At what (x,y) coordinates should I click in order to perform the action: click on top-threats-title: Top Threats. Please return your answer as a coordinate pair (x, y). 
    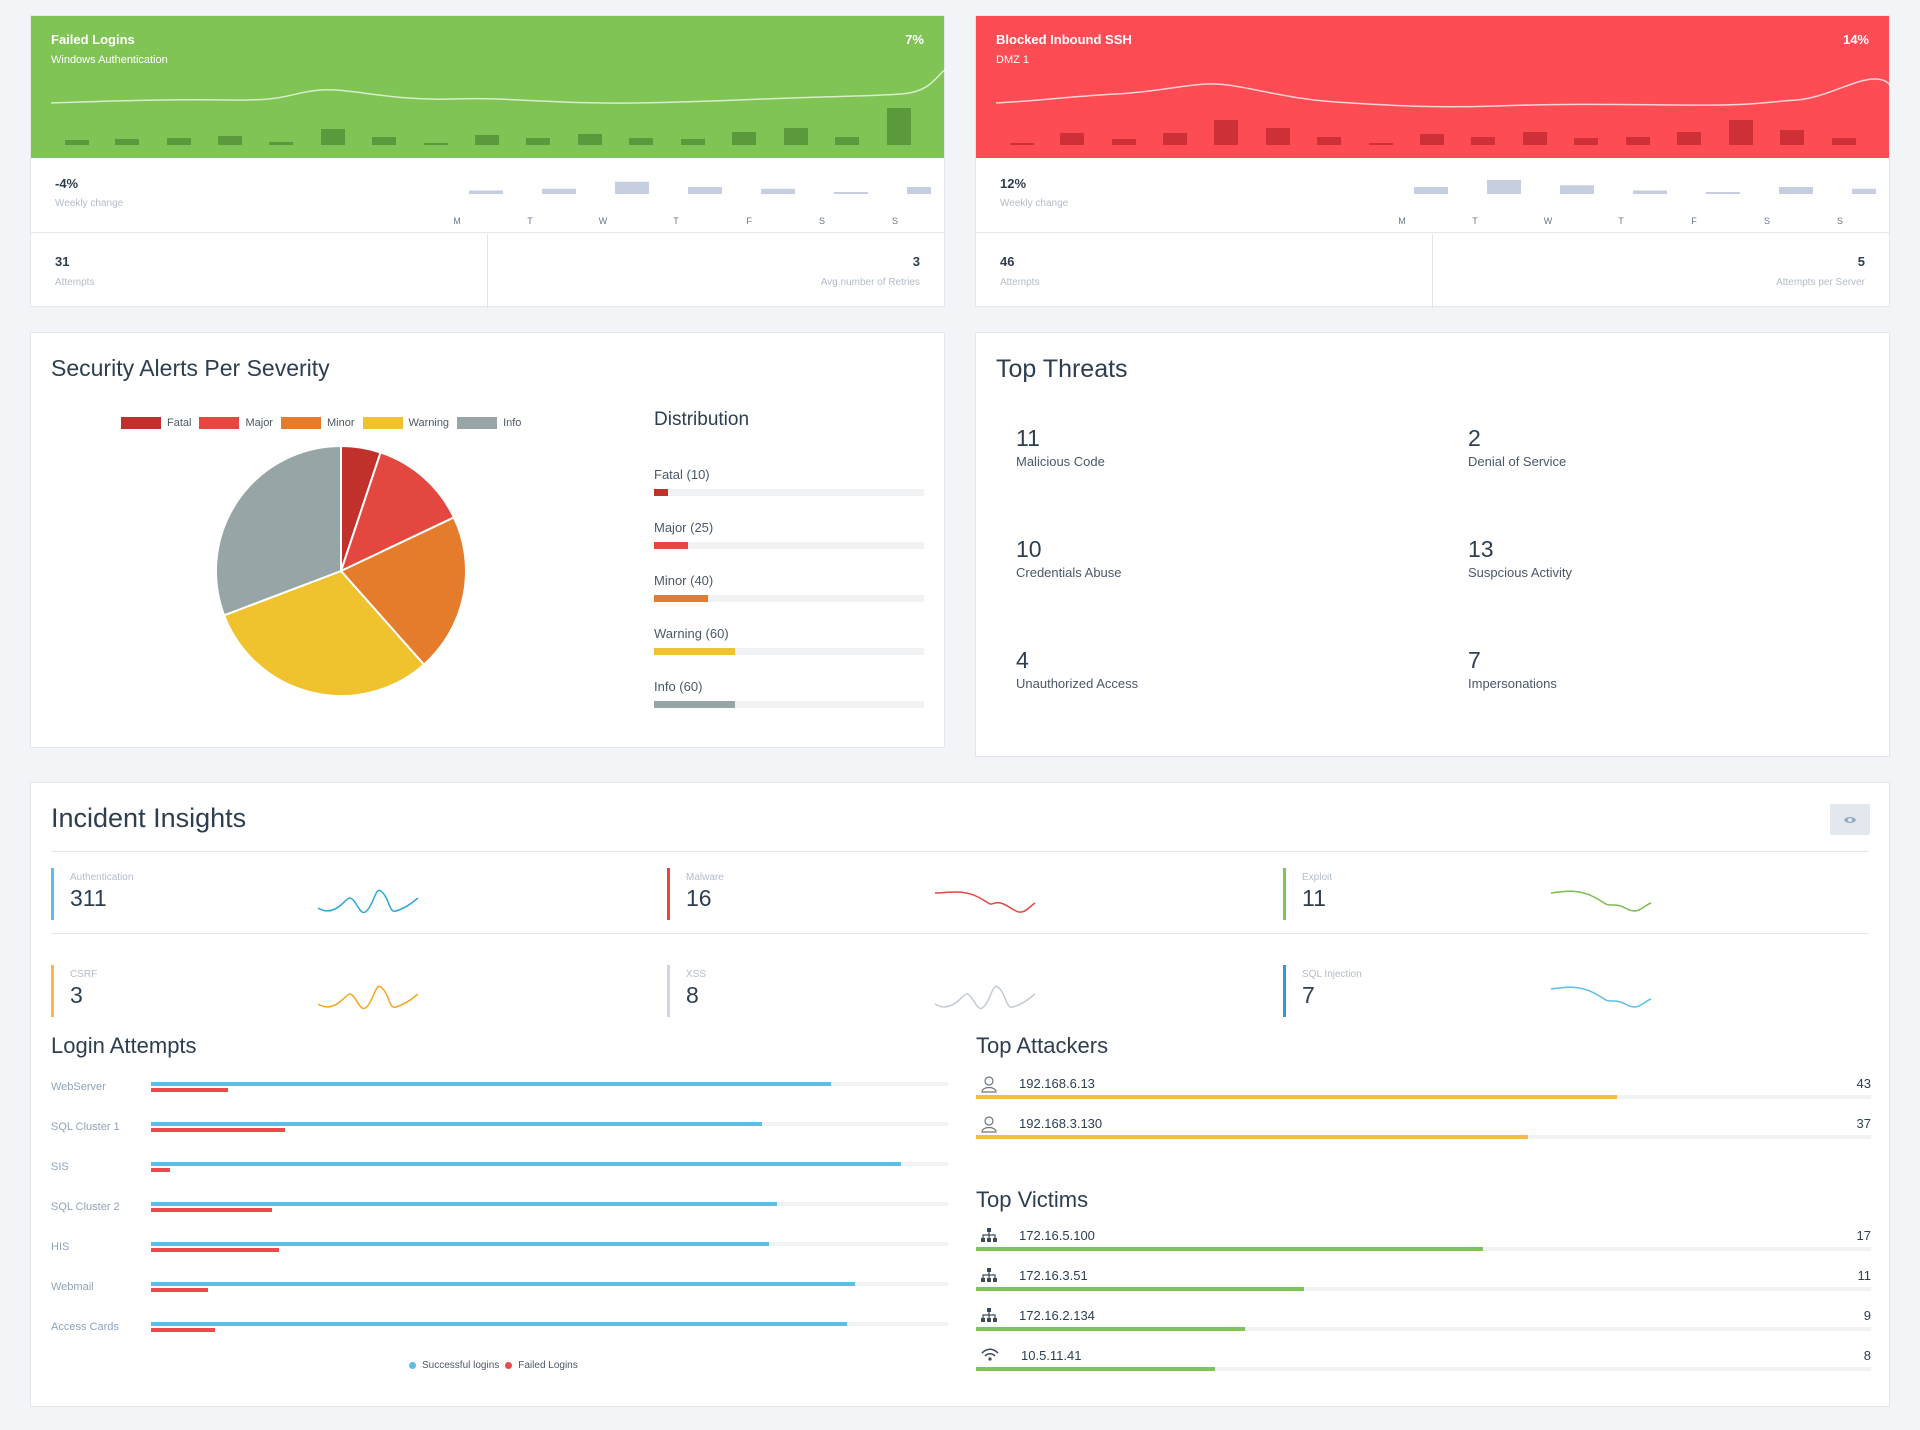
    Looking at the image, I should click on (1062, 369).